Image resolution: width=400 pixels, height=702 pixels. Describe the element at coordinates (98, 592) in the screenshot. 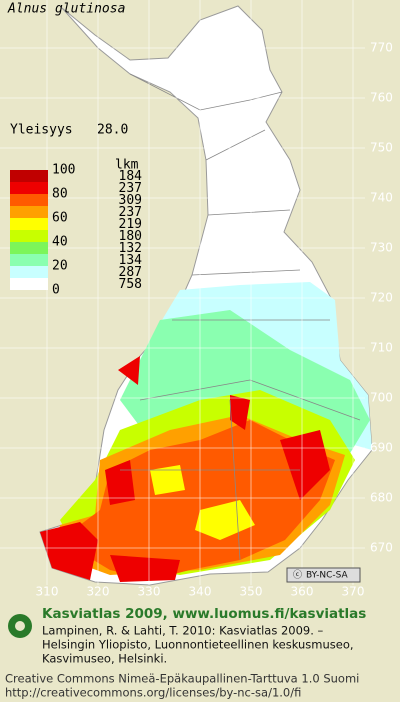

I see `grid-label-x: 320` at that location.